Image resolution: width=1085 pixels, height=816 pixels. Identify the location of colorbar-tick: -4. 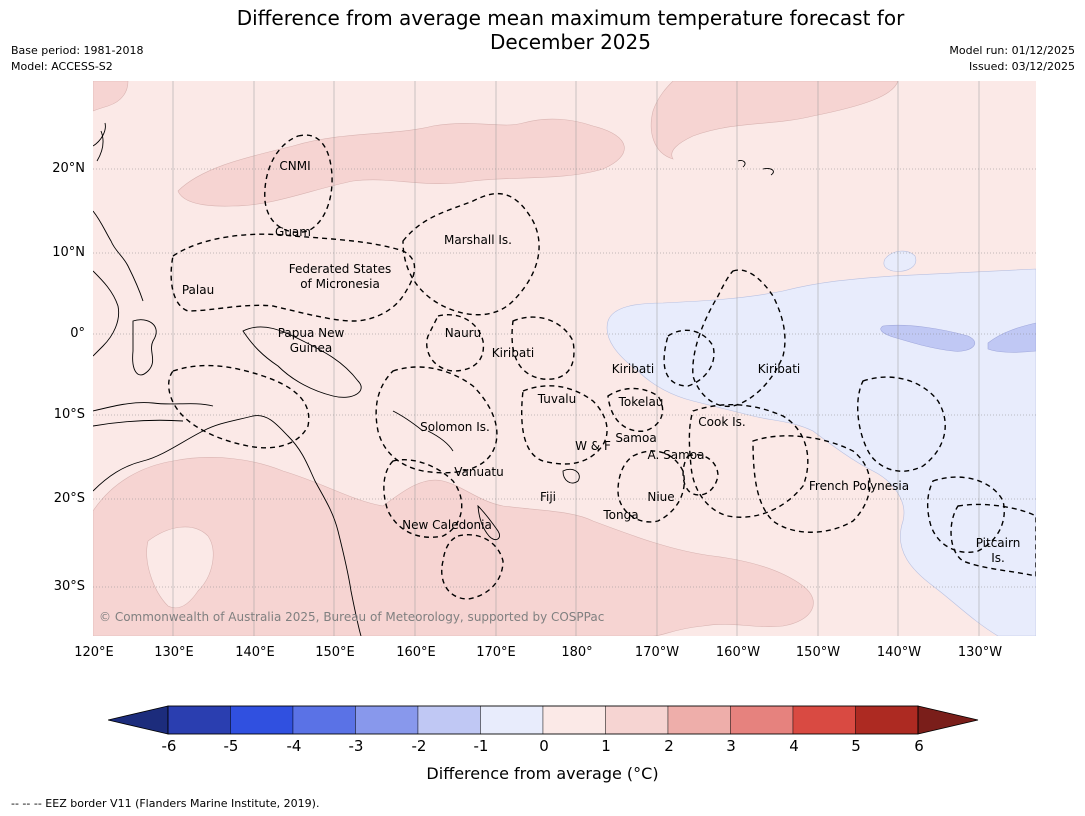
(294, 746).